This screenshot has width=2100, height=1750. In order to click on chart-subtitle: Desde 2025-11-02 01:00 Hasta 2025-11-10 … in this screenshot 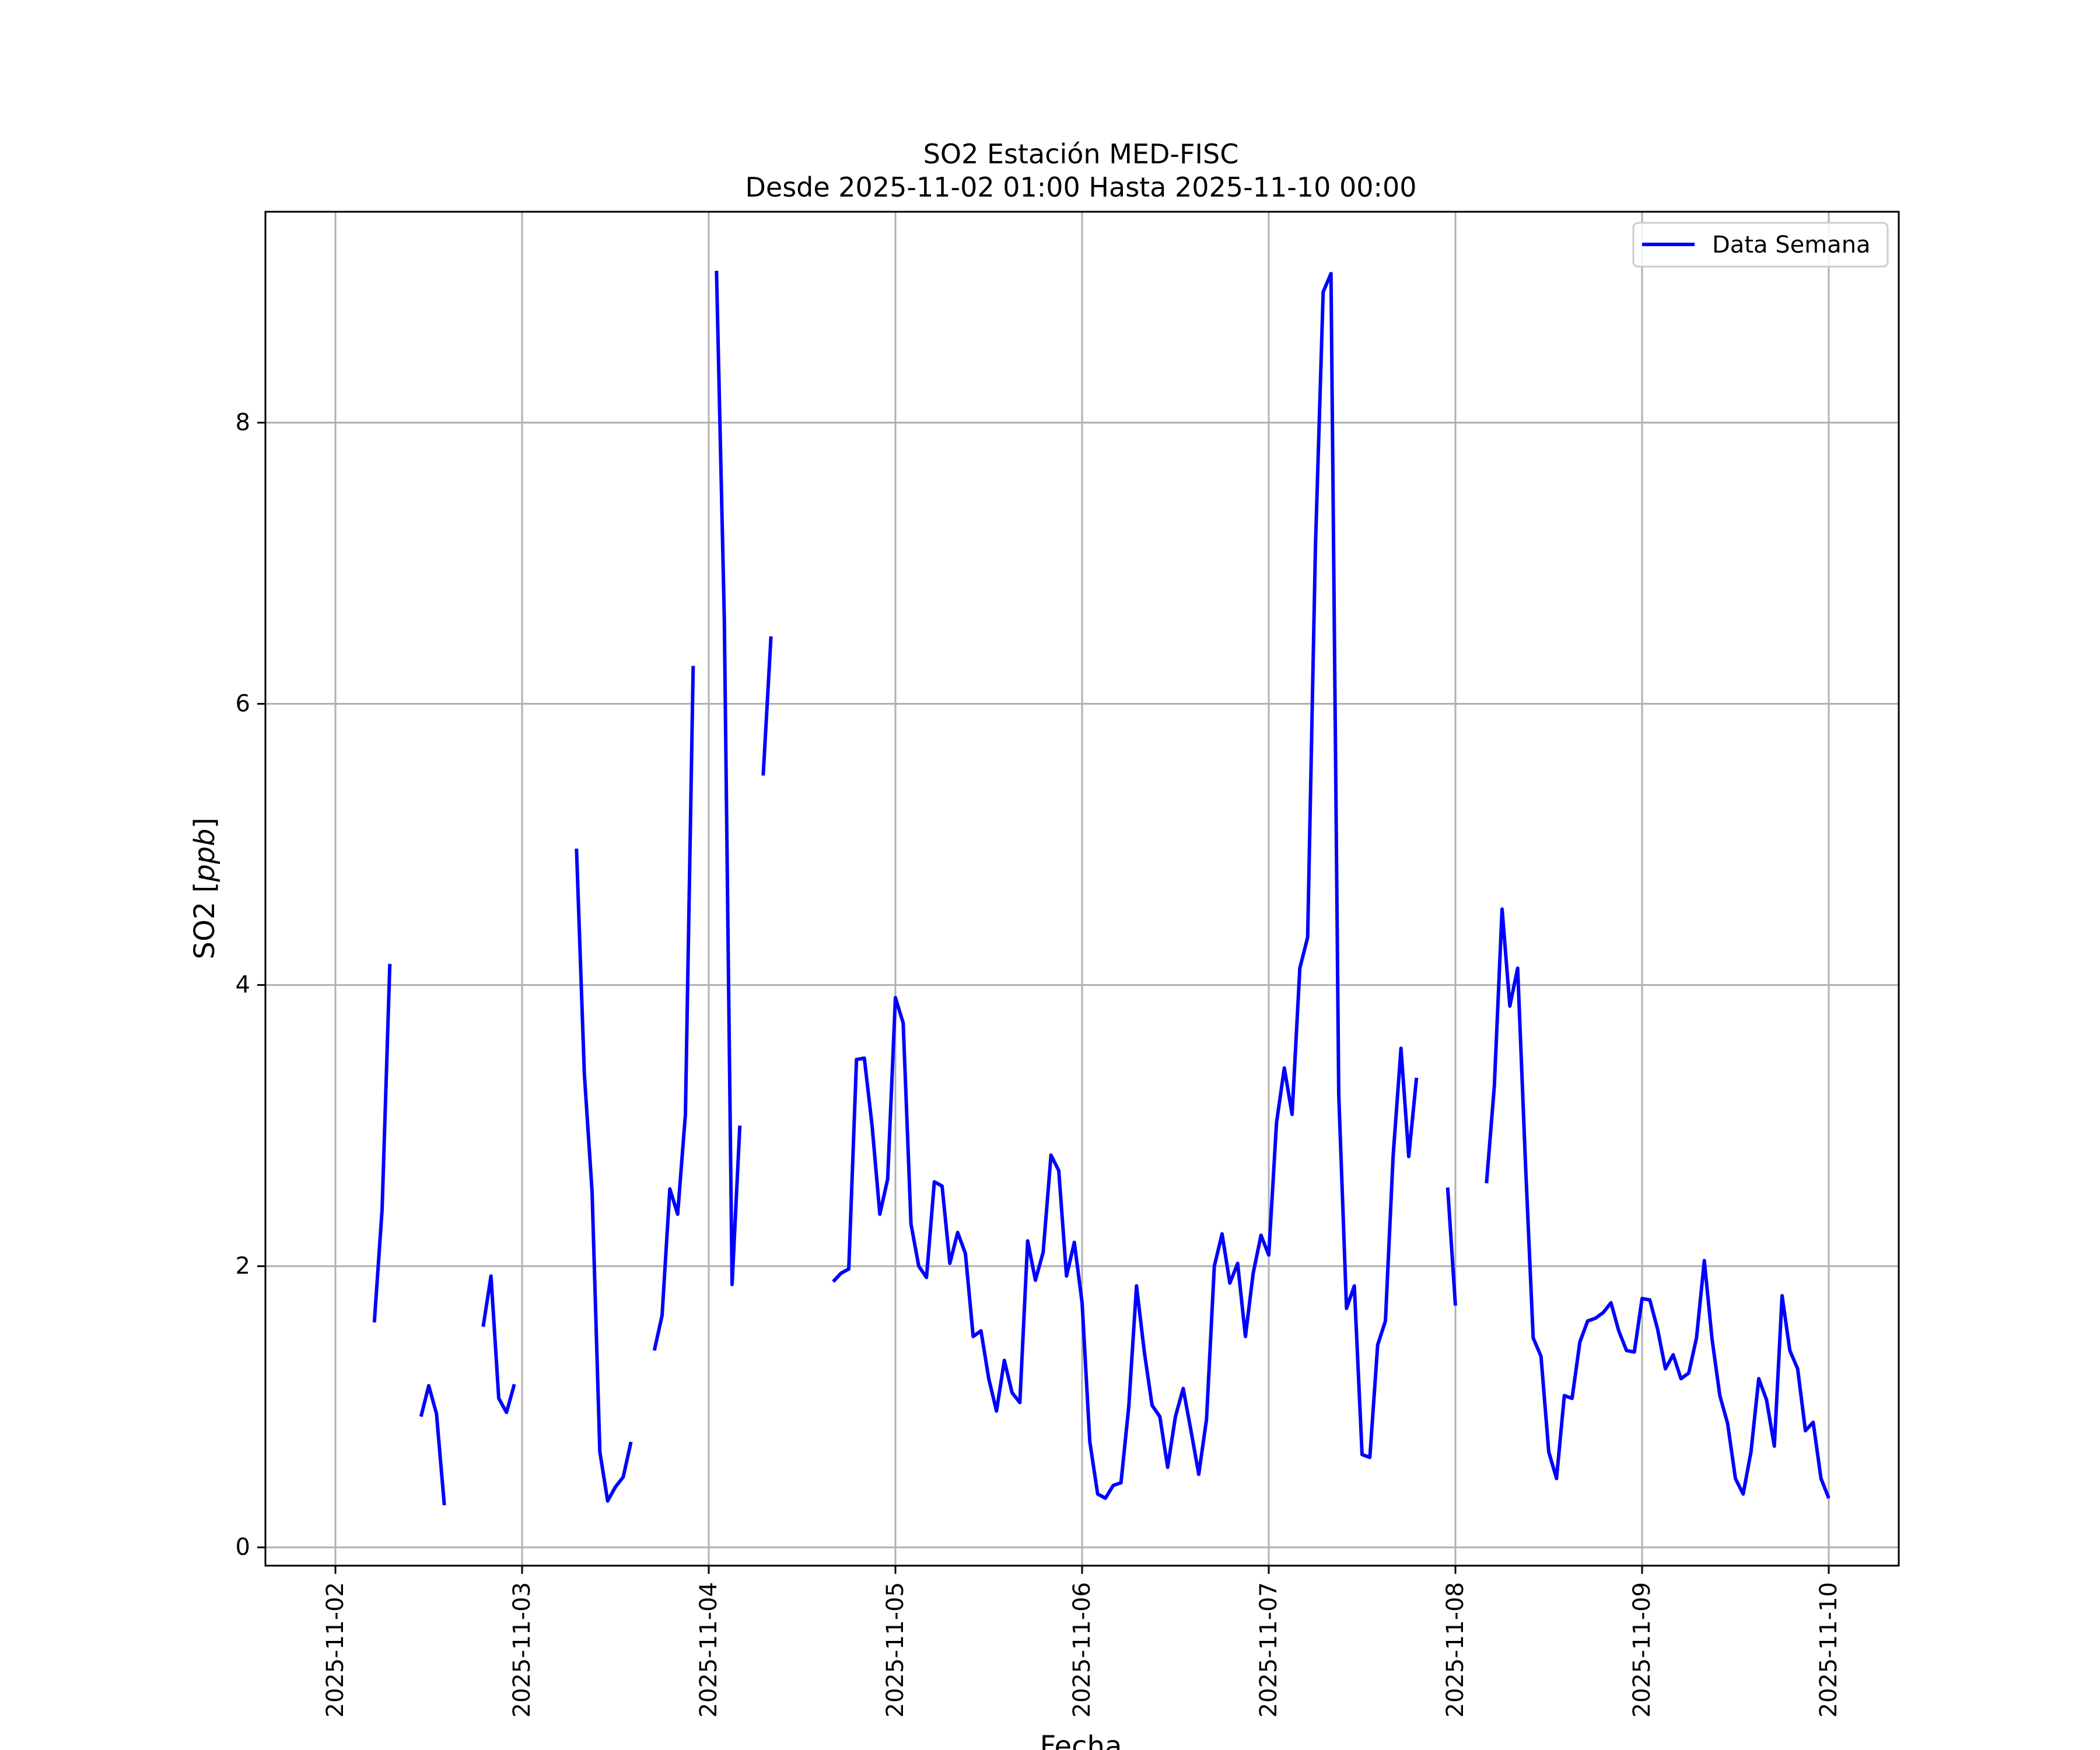, I will do `click(1080, 187)`.